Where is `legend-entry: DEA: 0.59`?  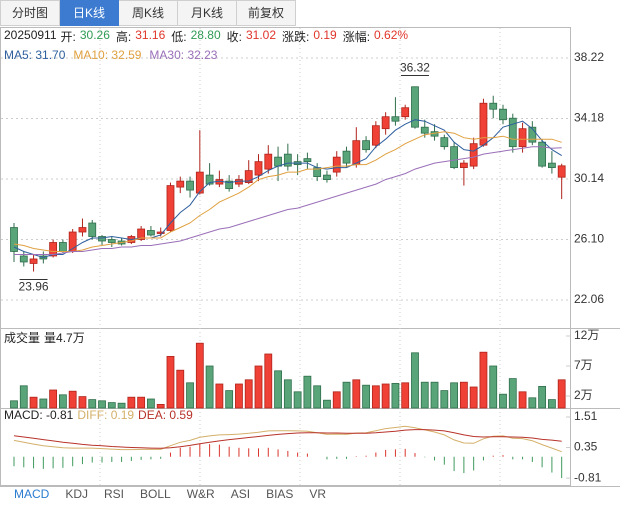
legend-entry: DEA: 0.59 is located at coordinates (165, 415).